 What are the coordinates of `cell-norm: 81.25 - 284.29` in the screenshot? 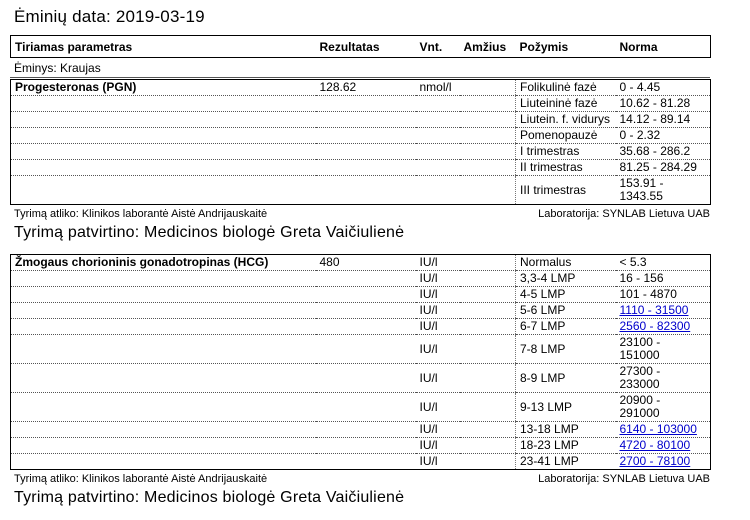 It's located at (663, 167).